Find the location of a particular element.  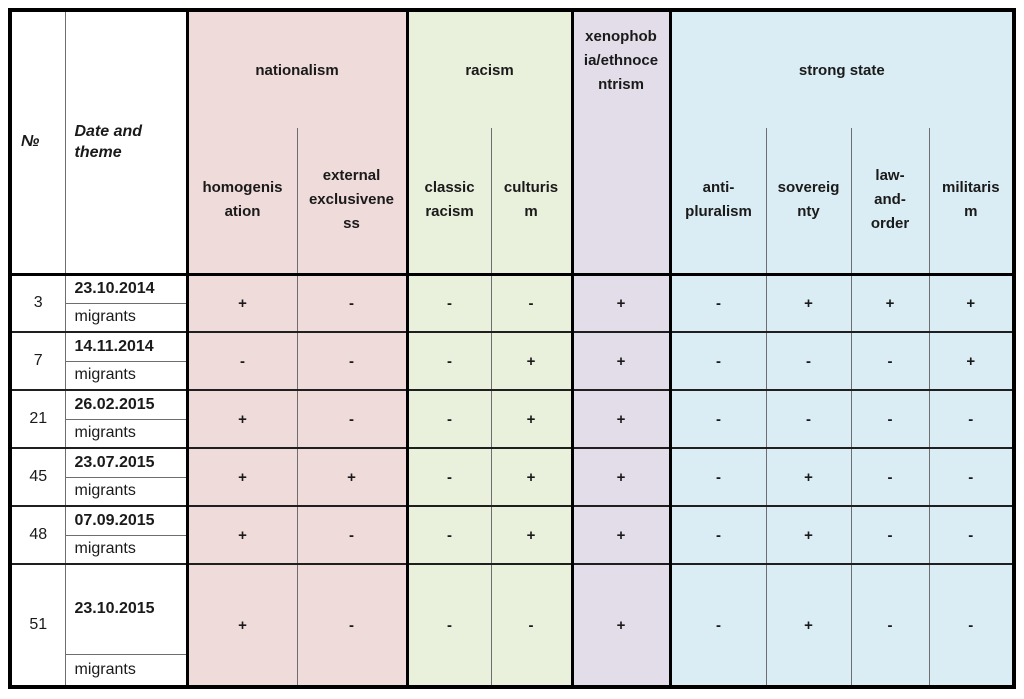

table-row: 3 23.10.2014 + - - - + - + + + is located at coordinates (512, 303).